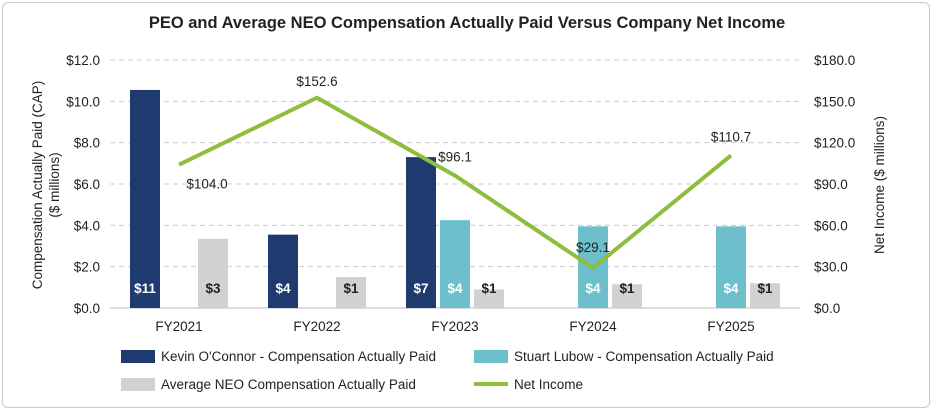  What do you see at coordinates (420, 288) in the screenshot?
I see `bar-value-label: $7` at bounding box center [420, 288].